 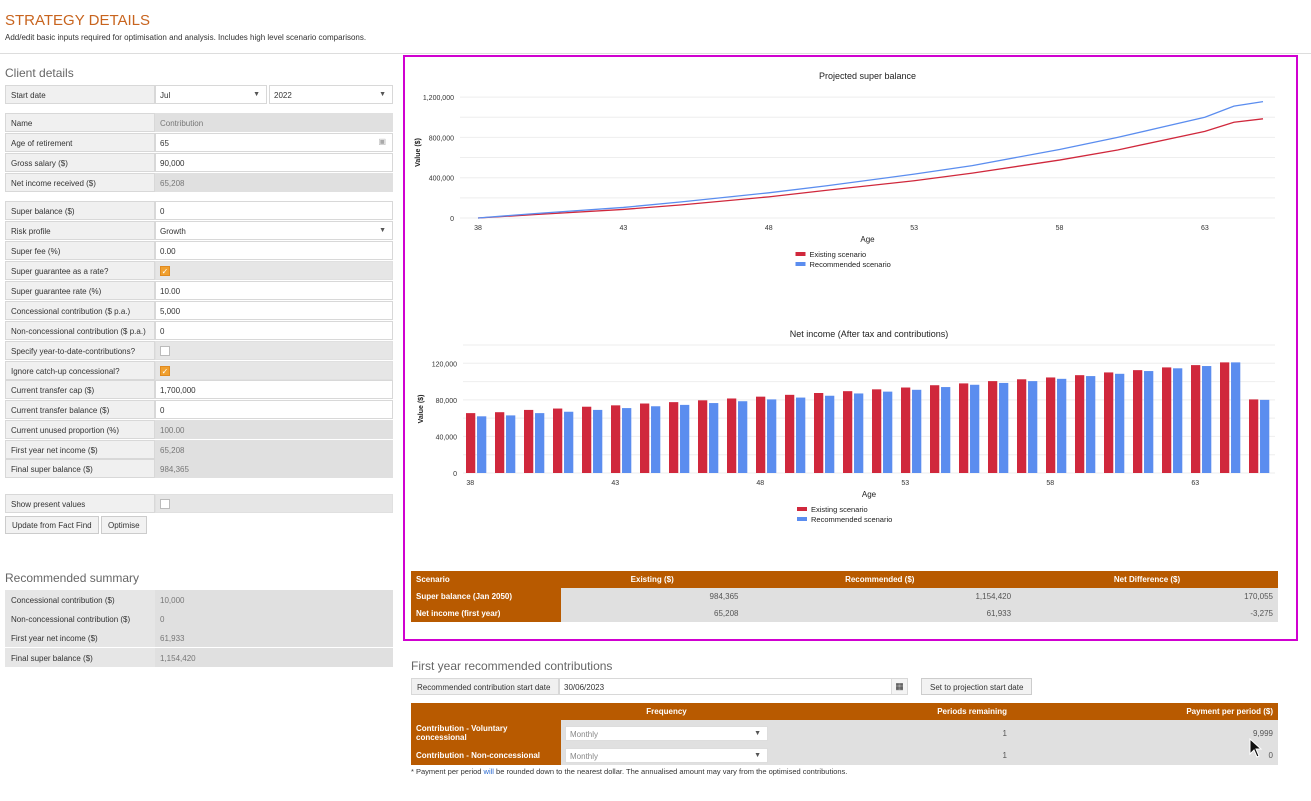 I want to click on super-guarantee-rate-input: 10.00, so click(x=274, y=290).